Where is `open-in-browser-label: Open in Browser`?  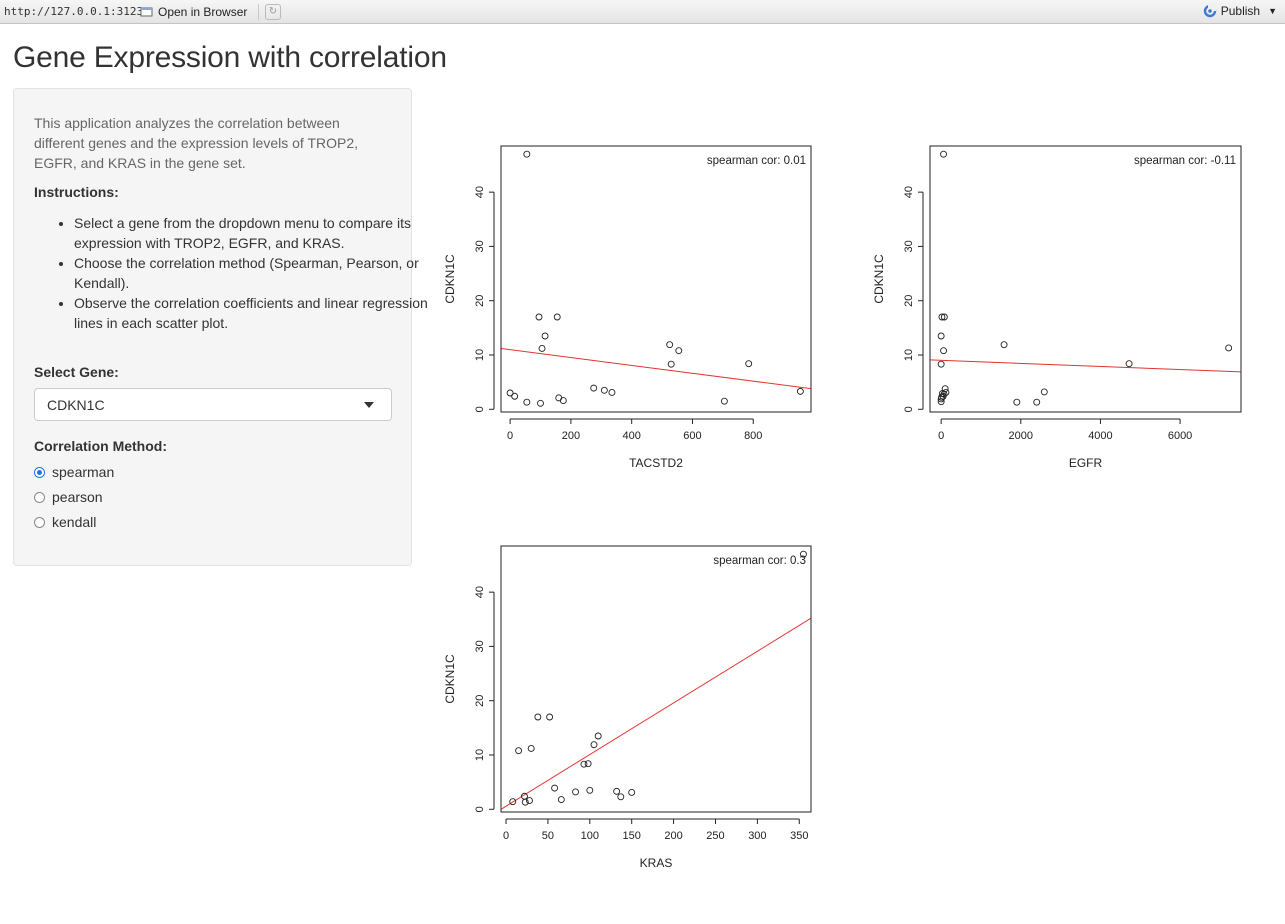
open-in-browser-label: Open in Browser is located at coordinates (203, 11).